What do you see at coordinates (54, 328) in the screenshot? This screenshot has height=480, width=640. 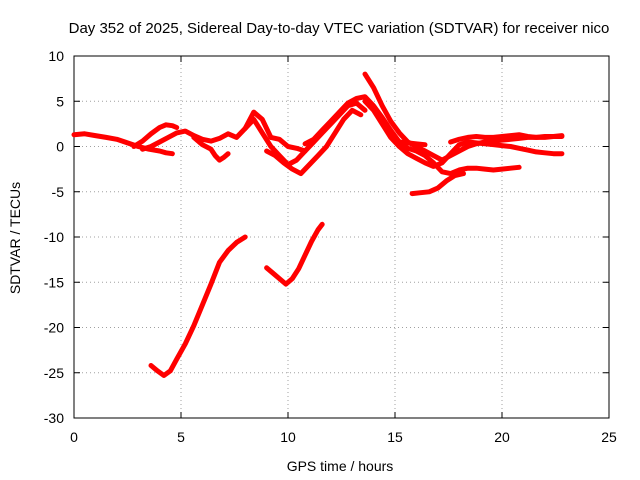 I see `y-tick-label: -20` at bounding box center [54, 328].